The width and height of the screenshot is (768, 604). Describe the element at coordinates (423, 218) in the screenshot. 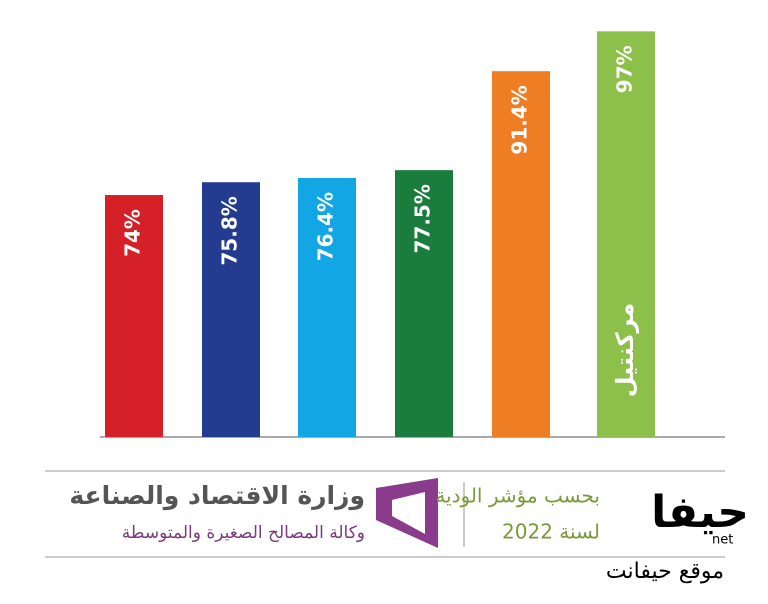

I see `value-label: 77.5%` at that location.